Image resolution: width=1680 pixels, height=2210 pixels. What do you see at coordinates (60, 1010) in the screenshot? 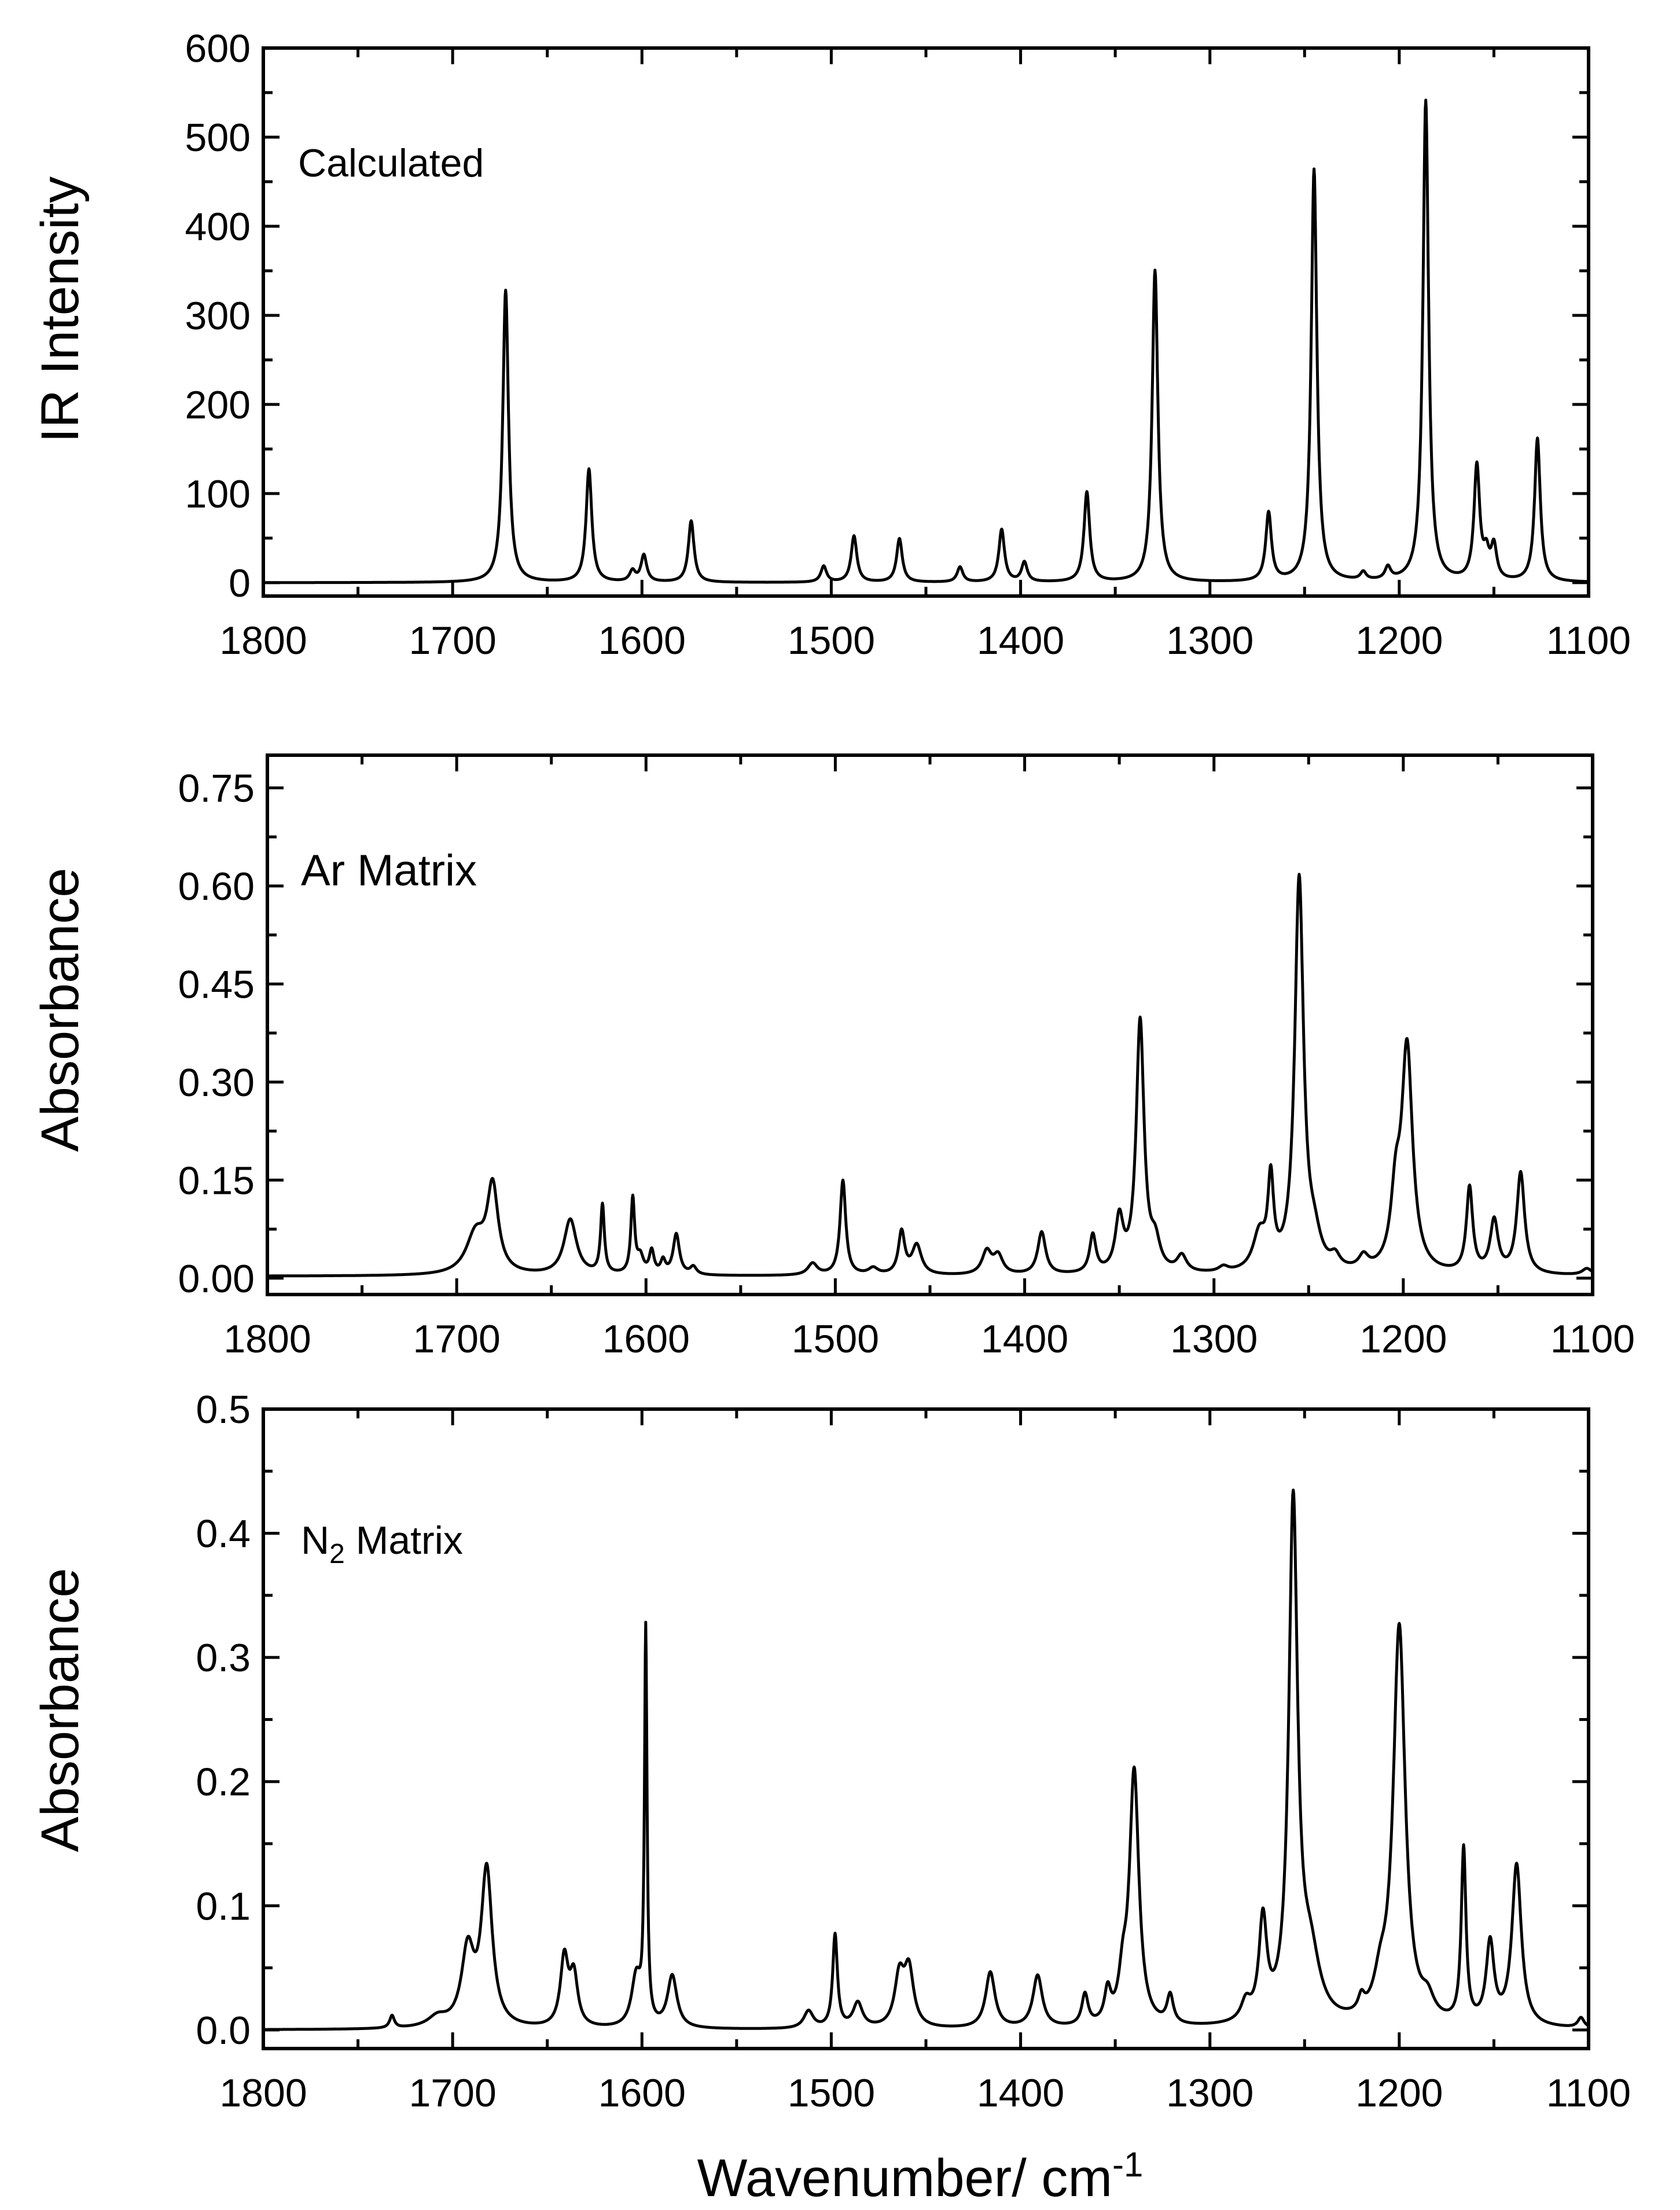
I see `ar-matrix-y-axis-label: Absorbance` at bounding box center [60, 1010].